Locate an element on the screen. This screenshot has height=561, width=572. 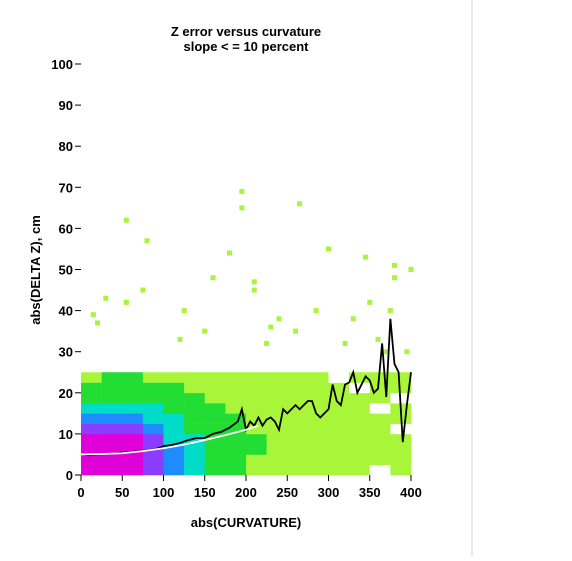
y-tick-label: 90 is located at coordinates (66, 105).